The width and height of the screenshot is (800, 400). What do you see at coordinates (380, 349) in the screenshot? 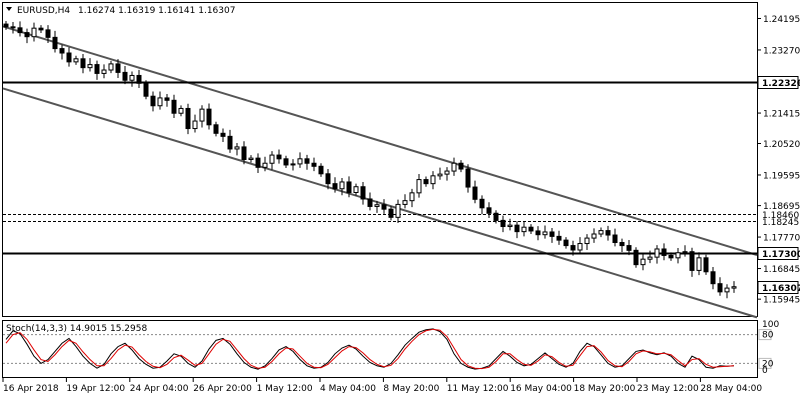
I see `indicator-panel-frame` at bounding box center [380, 349].